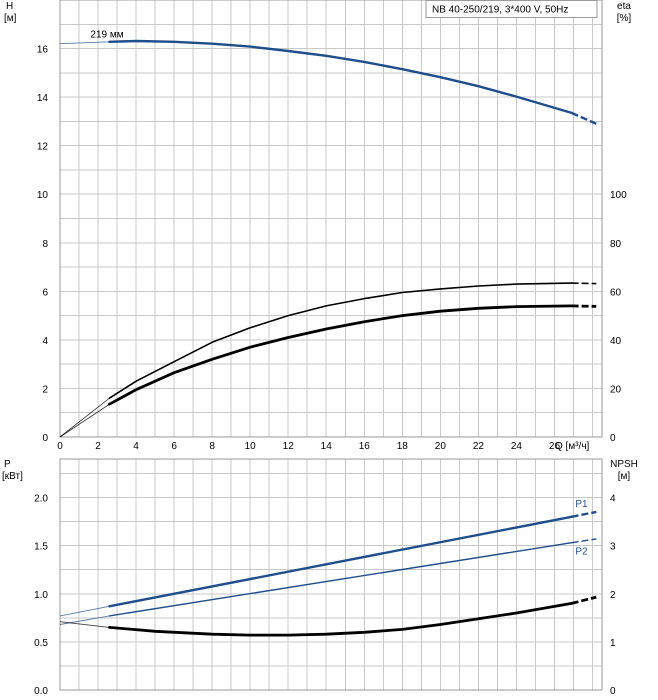  What do you see at coordinates (45, 389) in the screenshot?
I see `left-tick-label: 2` at bounding box center [45, 389].